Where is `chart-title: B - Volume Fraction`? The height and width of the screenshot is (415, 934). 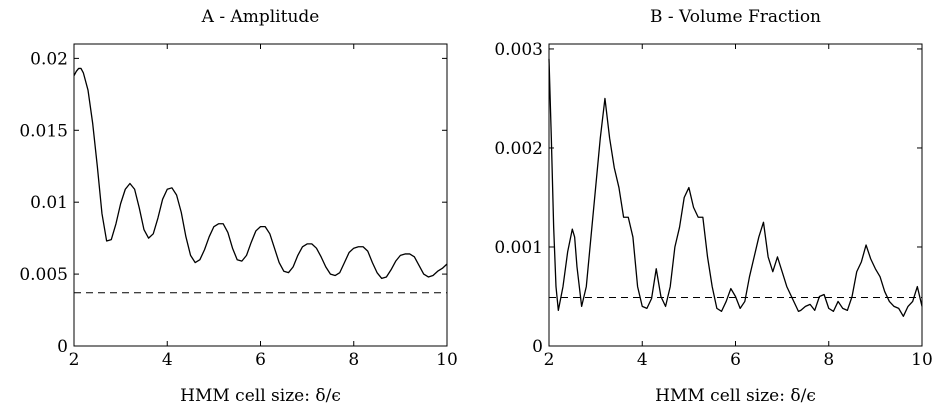 chart-title: B - Volume Fraction is located at coordinates (735, 17).